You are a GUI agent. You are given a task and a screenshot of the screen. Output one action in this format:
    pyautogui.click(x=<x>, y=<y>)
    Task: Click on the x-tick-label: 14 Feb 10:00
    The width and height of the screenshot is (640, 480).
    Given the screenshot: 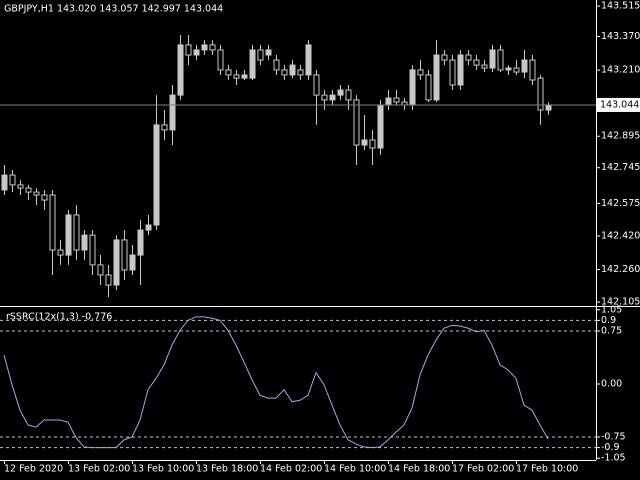 What is the action you would take?
    pyautogui.click(x=355, y=469)
    